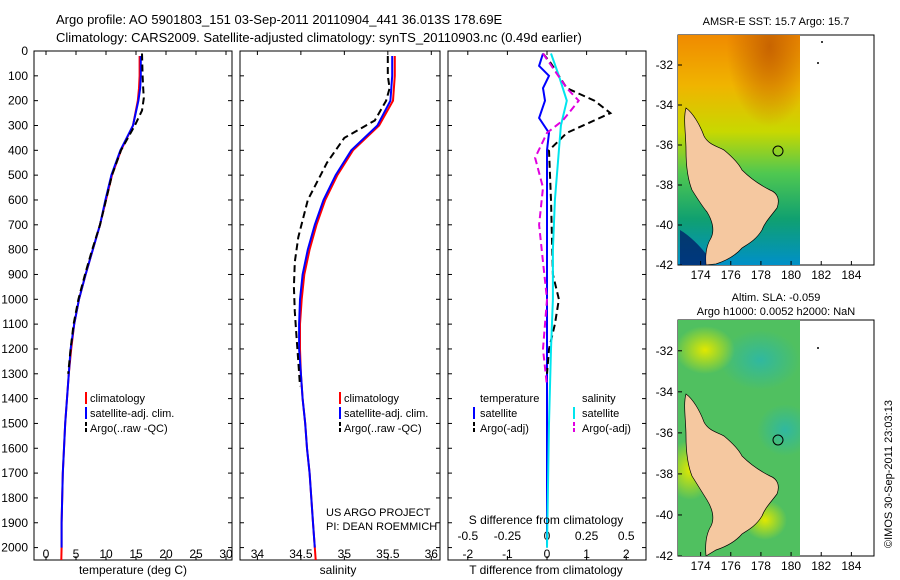  I want to click on credit-label: ©IMOS 30-Sep-2011 23:03:13, so click(889, 474).